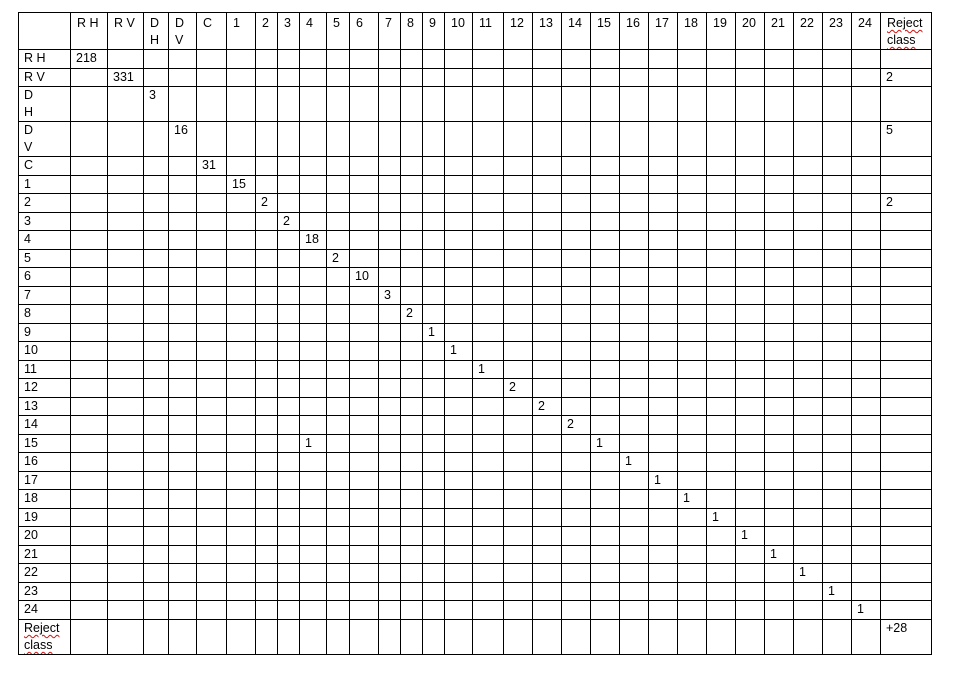 The image size is (953, 678). I want to click on row-label-text: 12, so click(31, 387).